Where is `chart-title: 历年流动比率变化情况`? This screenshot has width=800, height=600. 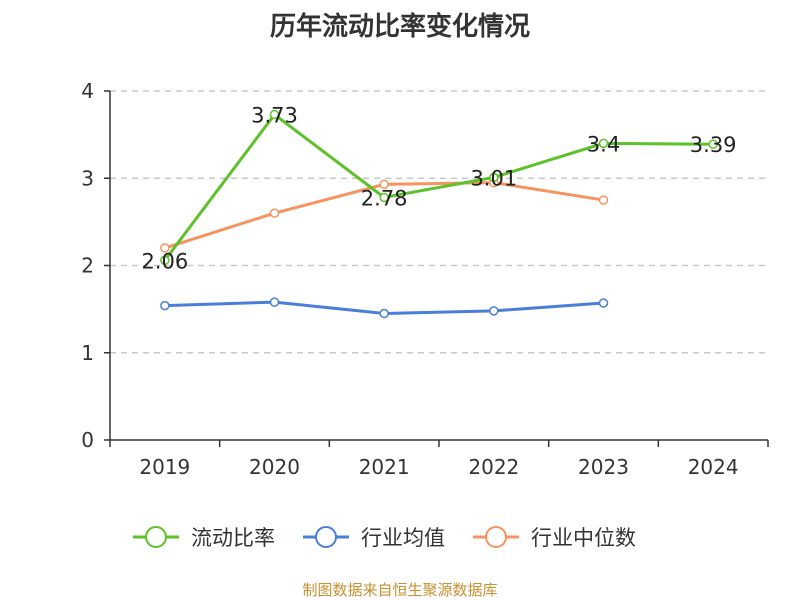 chart-title: 历年流动比率变化情况 is located at coordinates (399, 27).